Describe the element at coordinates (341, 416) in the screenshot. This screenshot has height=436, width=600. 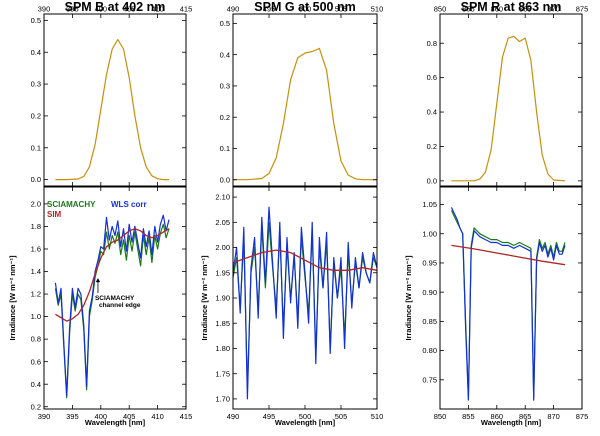
I see `x-tick-label: 505` at that location.